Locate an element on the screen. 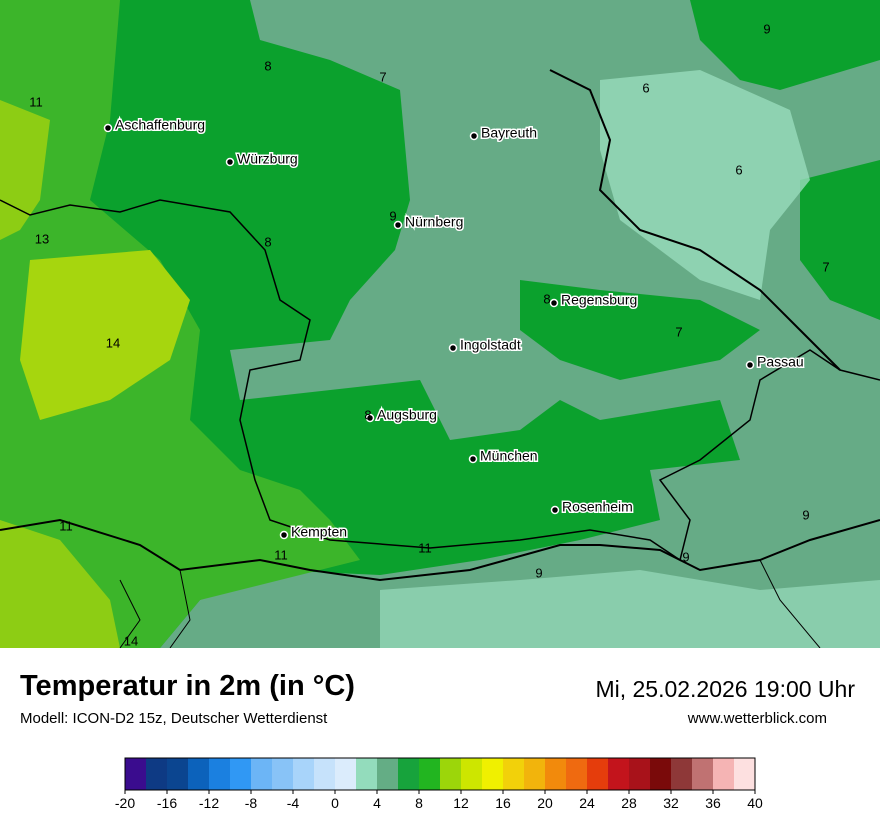 This screenshot has height=830, width=880. city-label: Rosenheim is located at coordinates (597, 507).